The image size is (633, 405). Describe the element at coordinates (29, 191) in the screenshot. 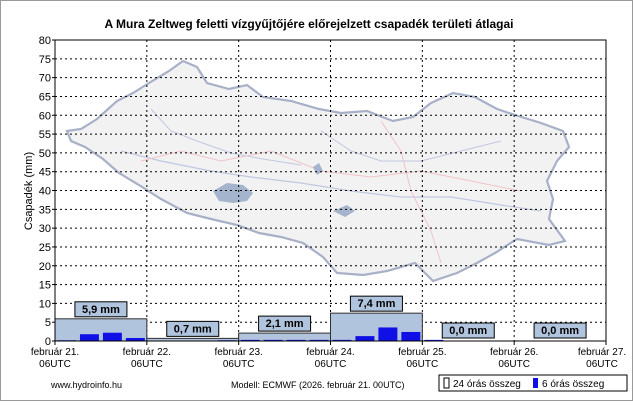

I see `y-axis-title: Csapadék (mm)` at that location.